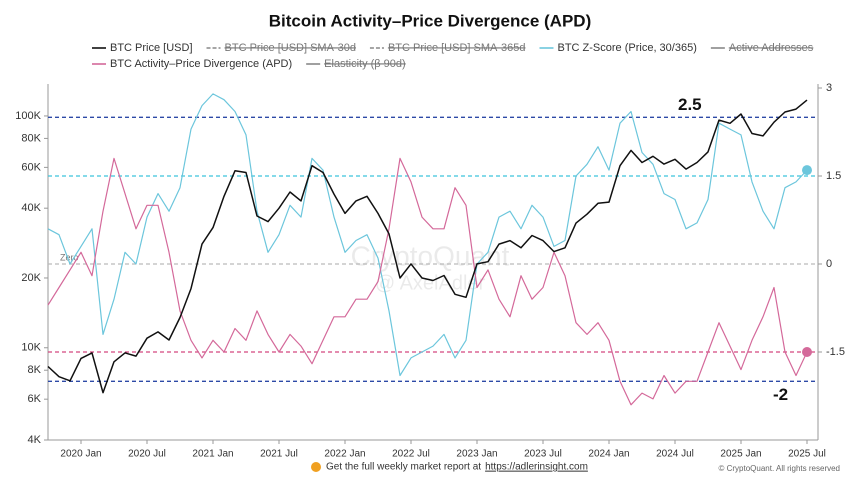 Image resolution: width=860 pixels, height=484 pixels. Describe the element at coordinates (675, 454) in the screenshot. I see `x-tick-label: 2024 Jul` at that location.